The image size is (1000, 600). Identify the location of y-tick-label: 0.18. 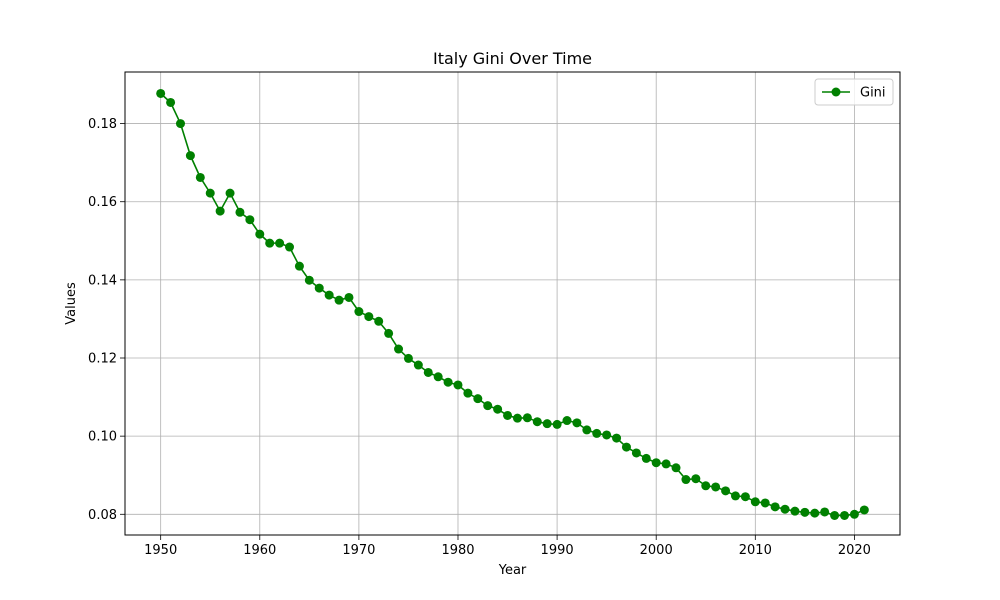
(102, 124).